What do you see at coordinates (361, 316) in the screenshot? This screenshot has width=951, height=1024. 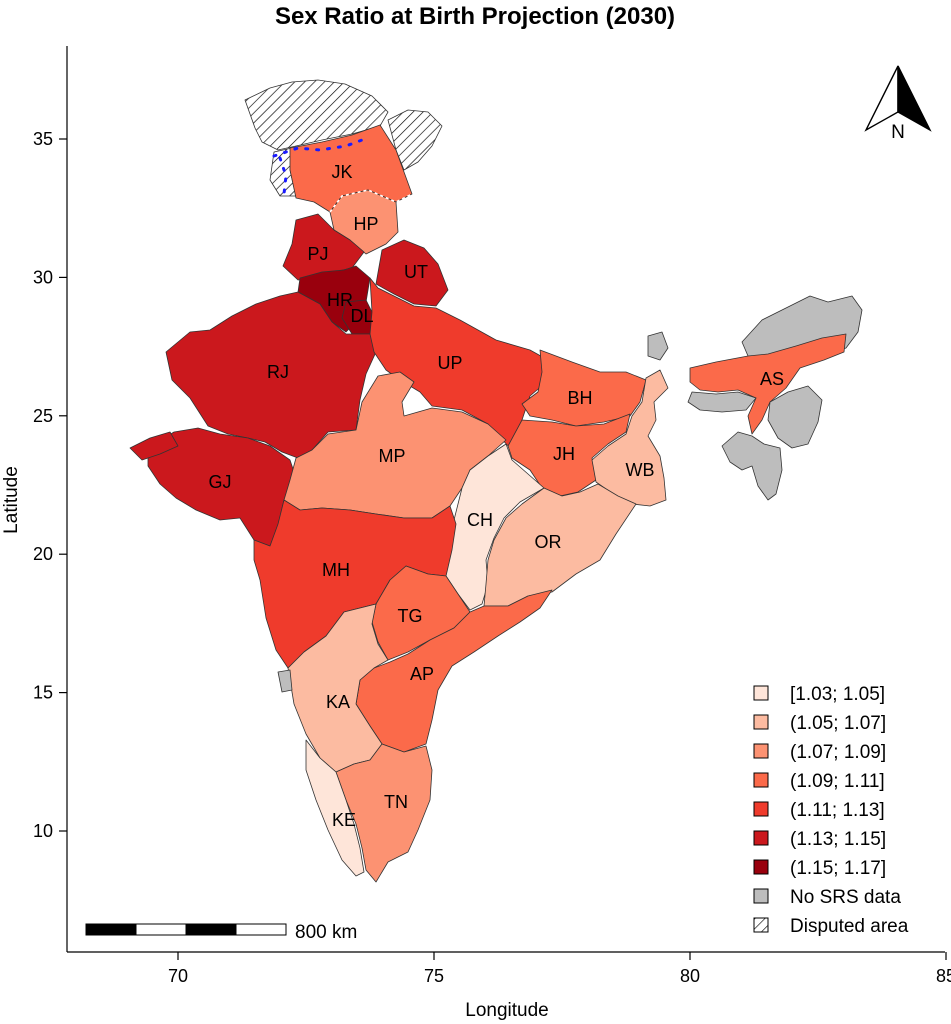 I see `region-label-DL: DL` at bounding box center [361, 316].